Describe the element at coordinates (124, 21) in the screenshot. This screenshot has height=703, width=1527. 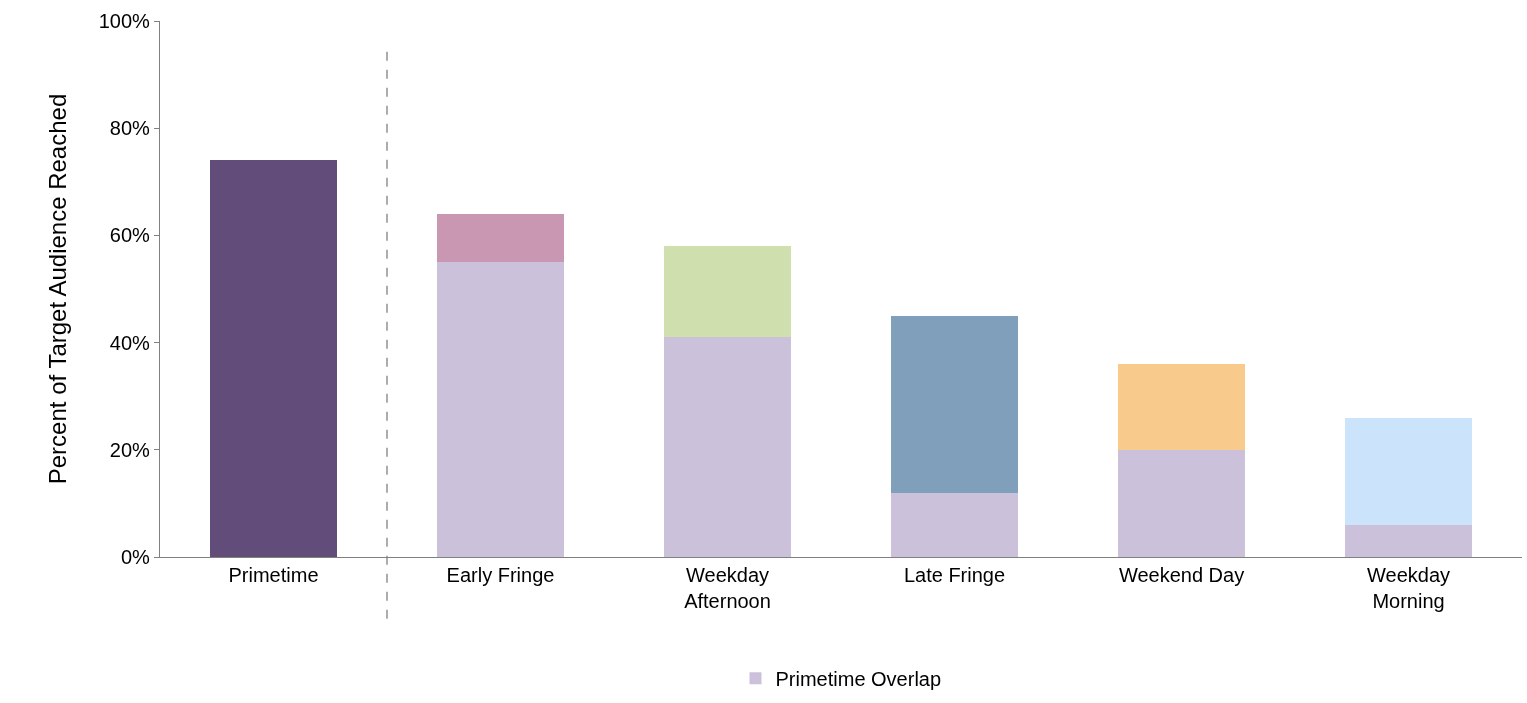
I see `y-tick-label: 100%` at that location.